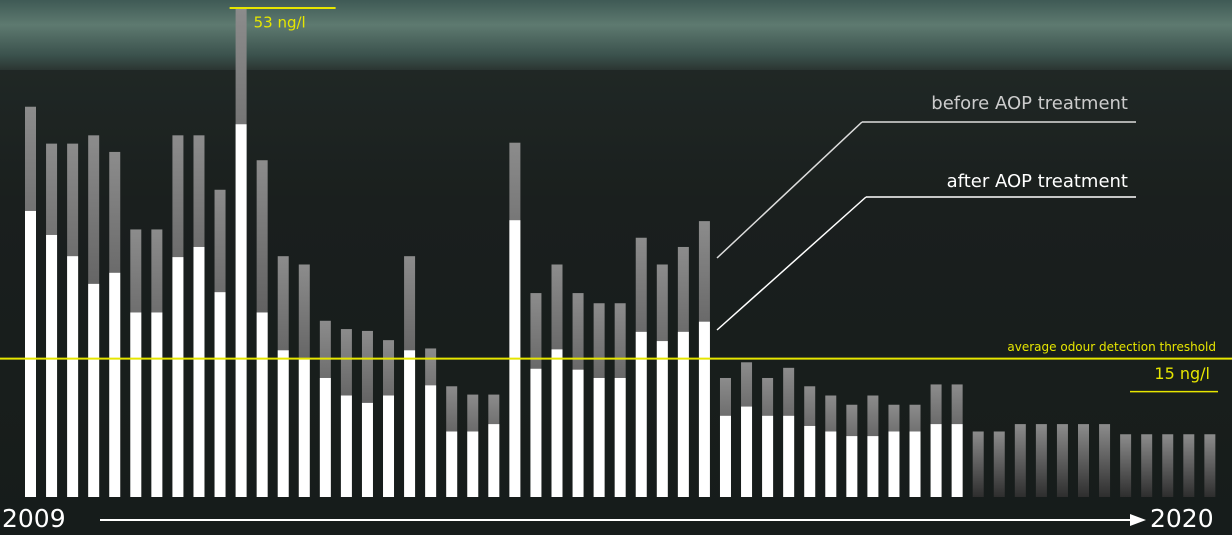  What do you see at coordinates (1037, 181) in the screenshot?
I see `legend-after: after AOP treatment` at bounding box center [1037, 181].